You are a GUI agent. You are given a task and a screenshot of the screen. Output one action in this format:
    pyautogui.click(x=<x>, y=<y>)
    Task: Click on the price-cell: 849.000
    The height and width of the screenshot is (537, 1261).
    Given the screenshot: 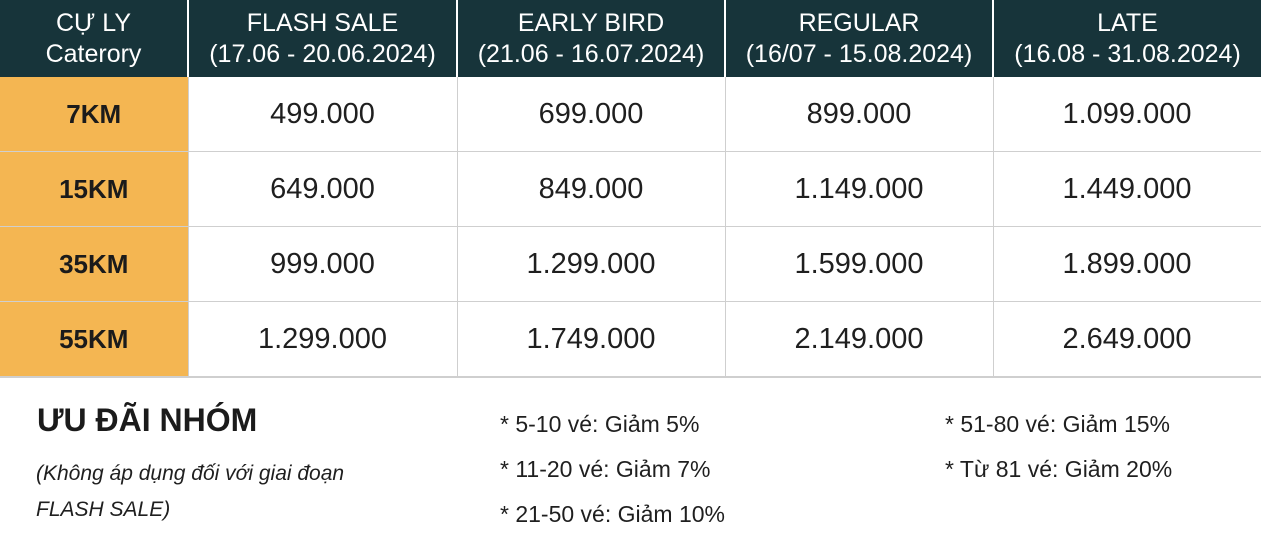 What is the action you would take?
    pyautogui.click(x=591, y=189)
    